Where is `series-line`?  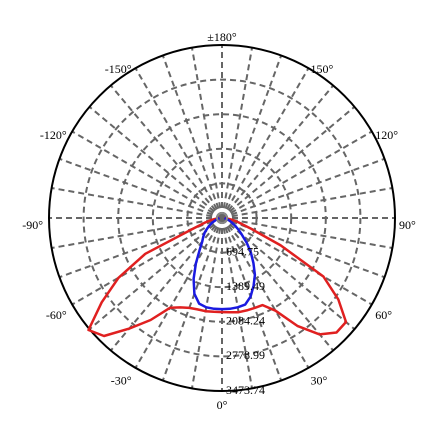
series-line is located at coordinates (224, 263).